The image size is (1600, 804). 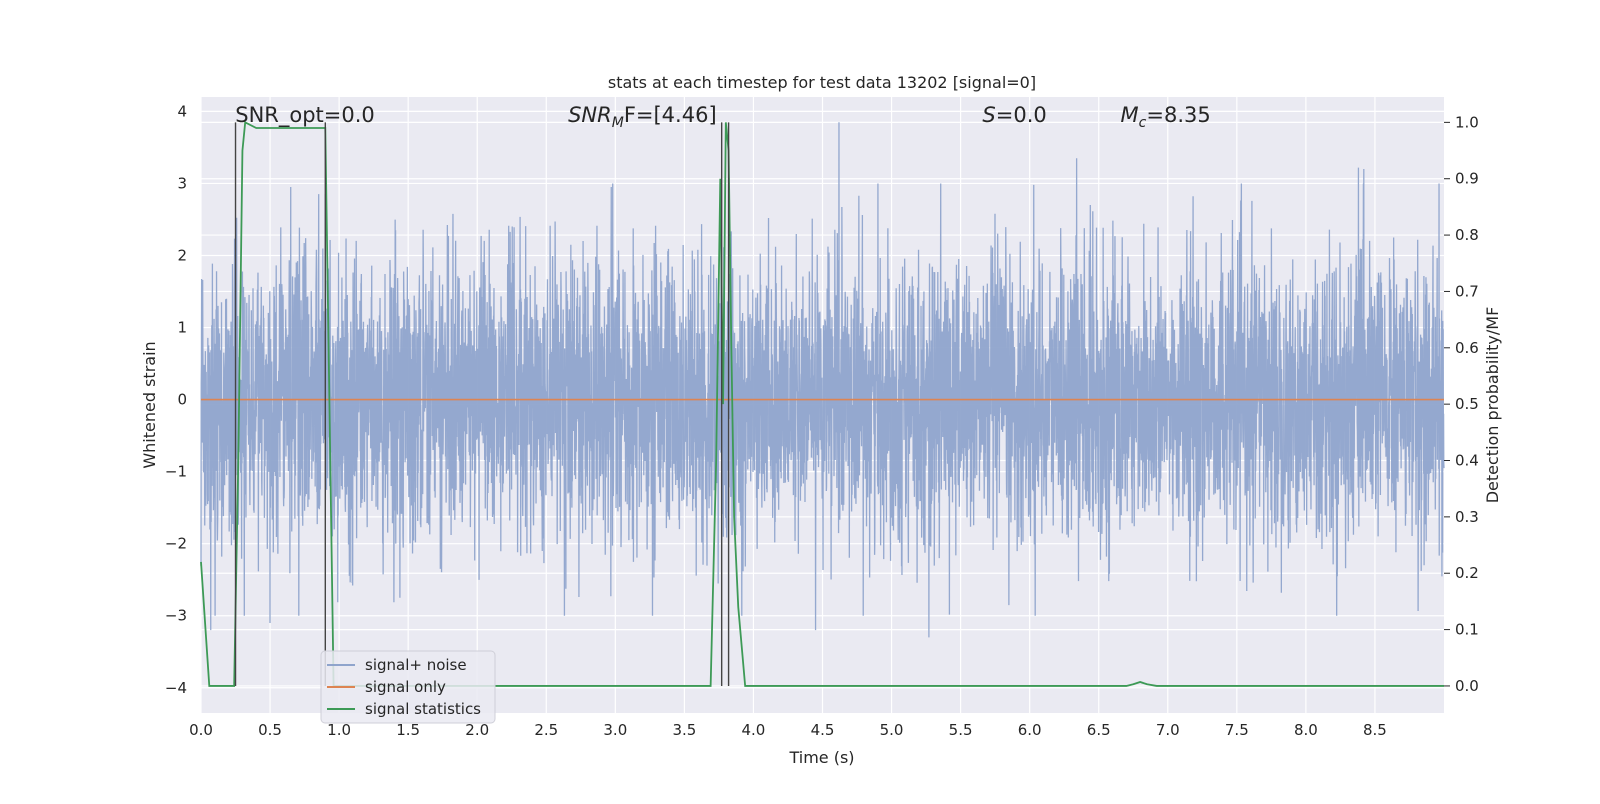 What do you see at coordinates (1467, 235) in the screenshot?
I see `y2-tick-label: 0.8` at bounding box center [1467, 235].